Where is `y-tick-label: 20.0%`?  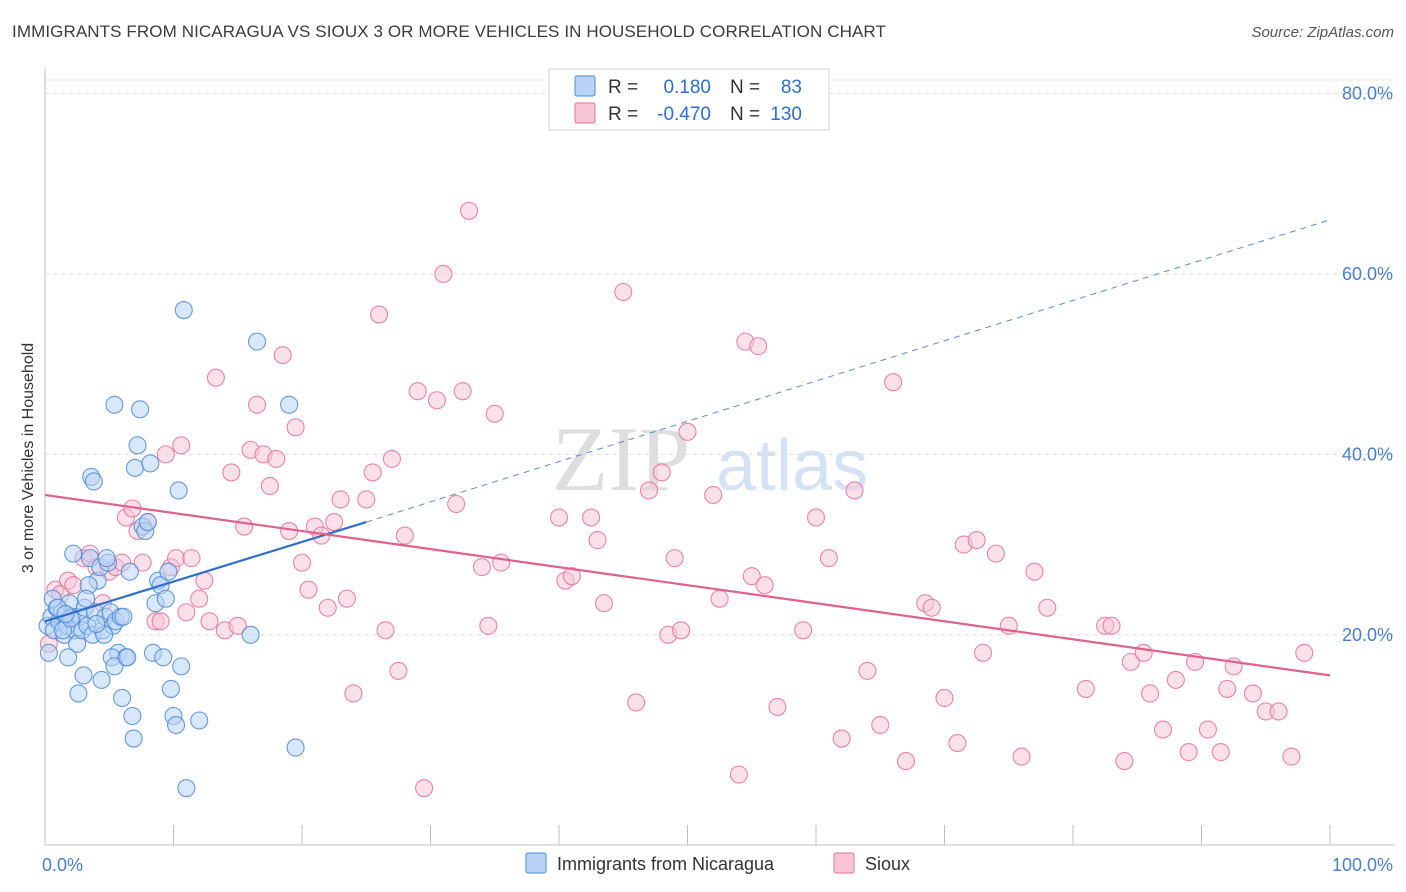 y-tick-label: 20.0% is located at coordinates (1367, 635).